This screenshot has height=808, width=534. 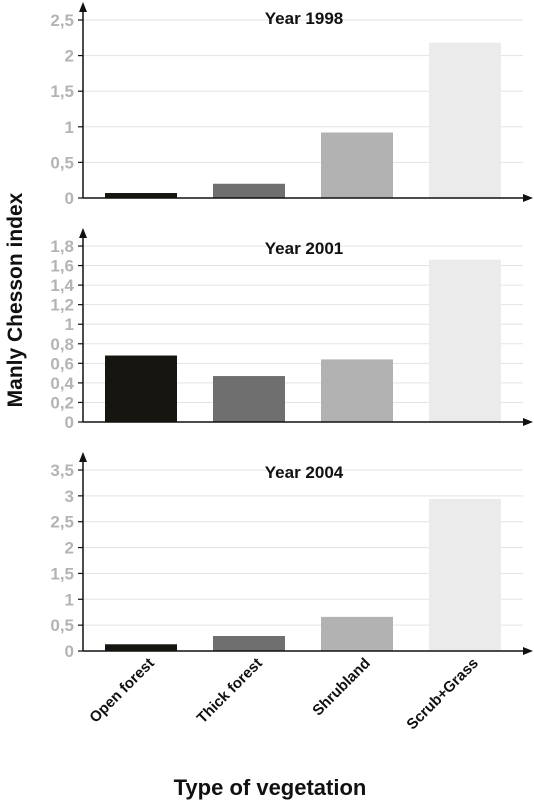 I want to click on category-label: Scrub+Grass, so click(x=442, y=694).